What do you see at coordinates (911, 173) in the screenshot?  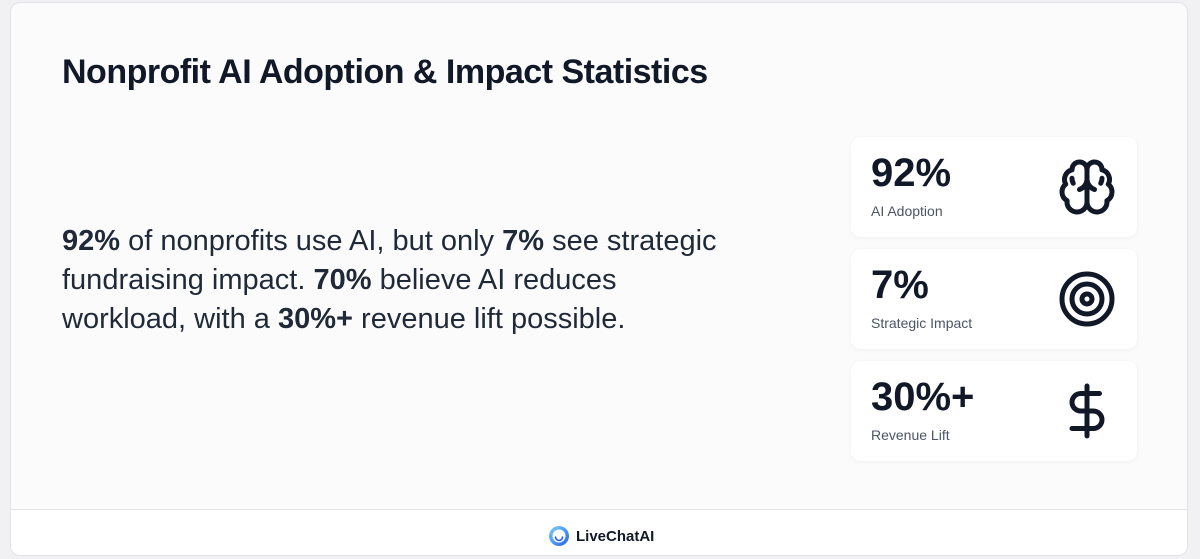 I see `stat-value: 92%` at bounding box center [911, 173].